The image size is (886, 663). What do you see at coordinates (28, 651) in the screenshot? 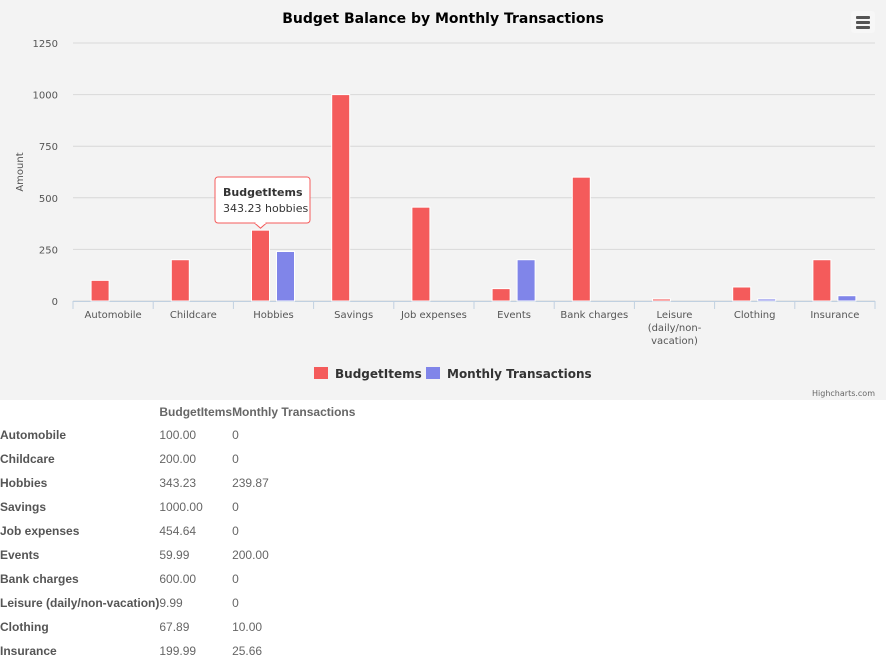
I see `row-label: Insurance` at bounding box center [28, 651].